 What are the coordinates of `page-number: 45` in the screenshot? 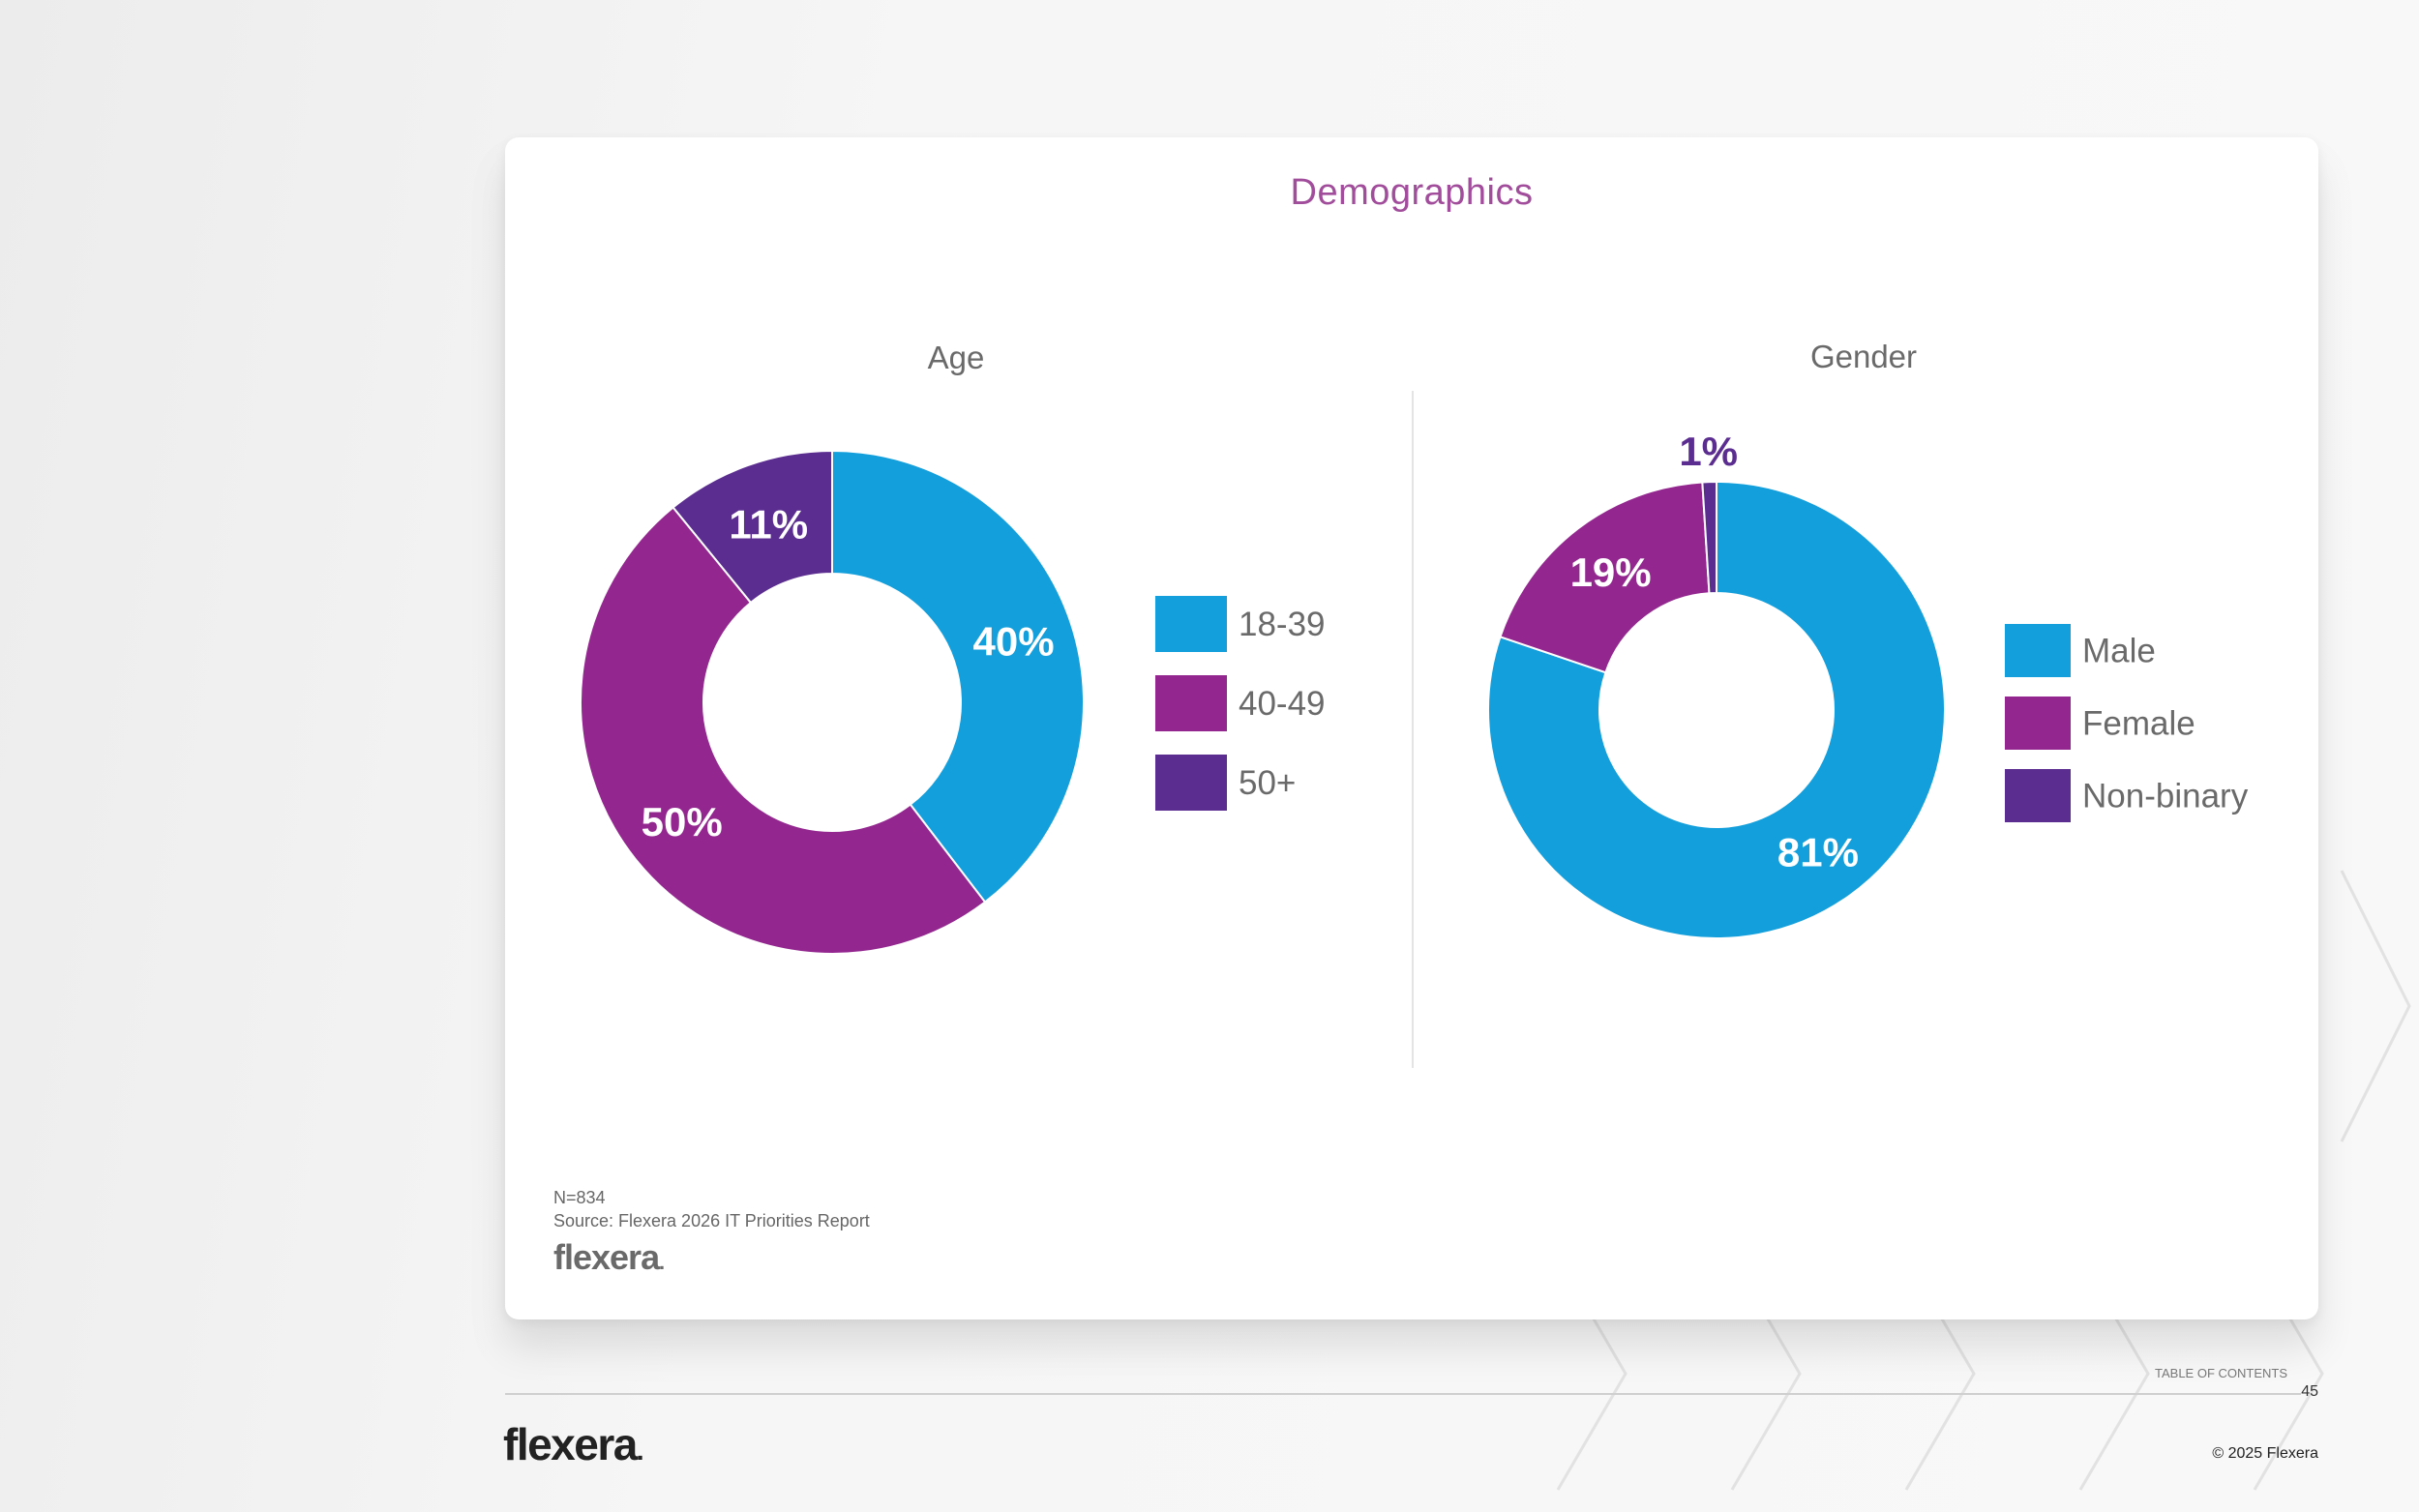 It's located at (2309, 1391).